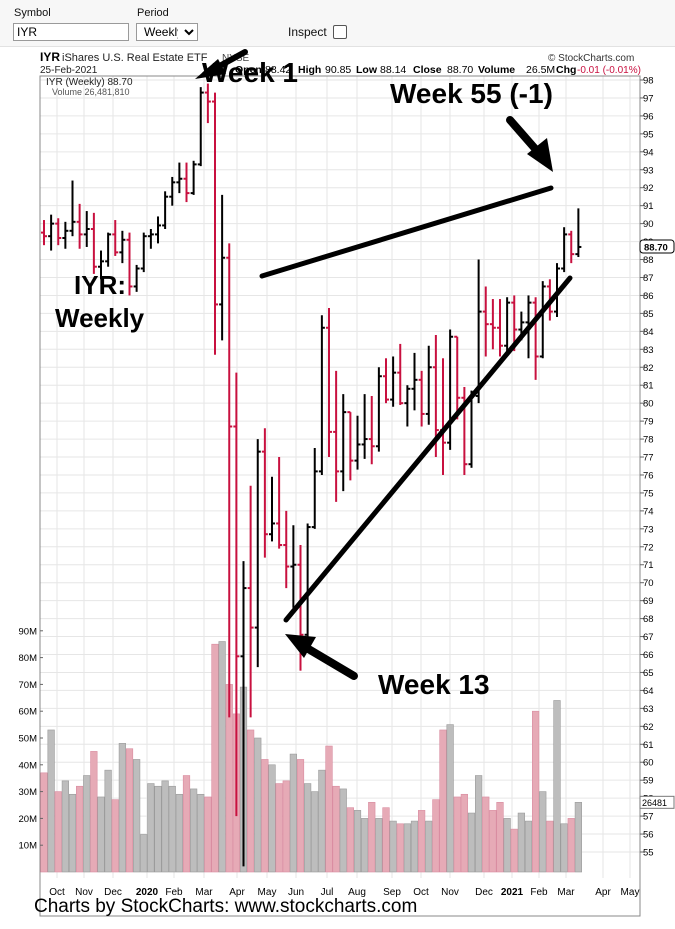  What do you see at coordinates (648, 278) in the screenshot?
I see `price-tick-label: 87` at bounding box center [648, 278].